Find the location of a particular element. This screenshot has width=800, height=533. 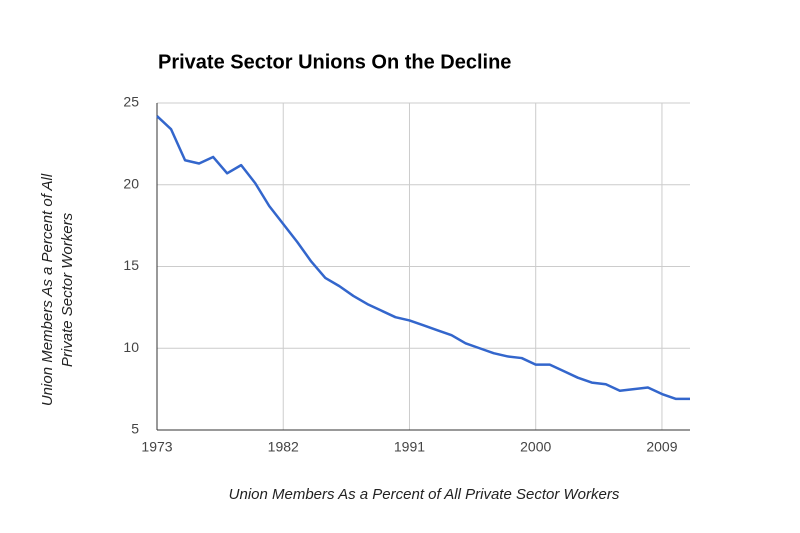

y-tick-label: 10 is located at coordinates (131, 347).